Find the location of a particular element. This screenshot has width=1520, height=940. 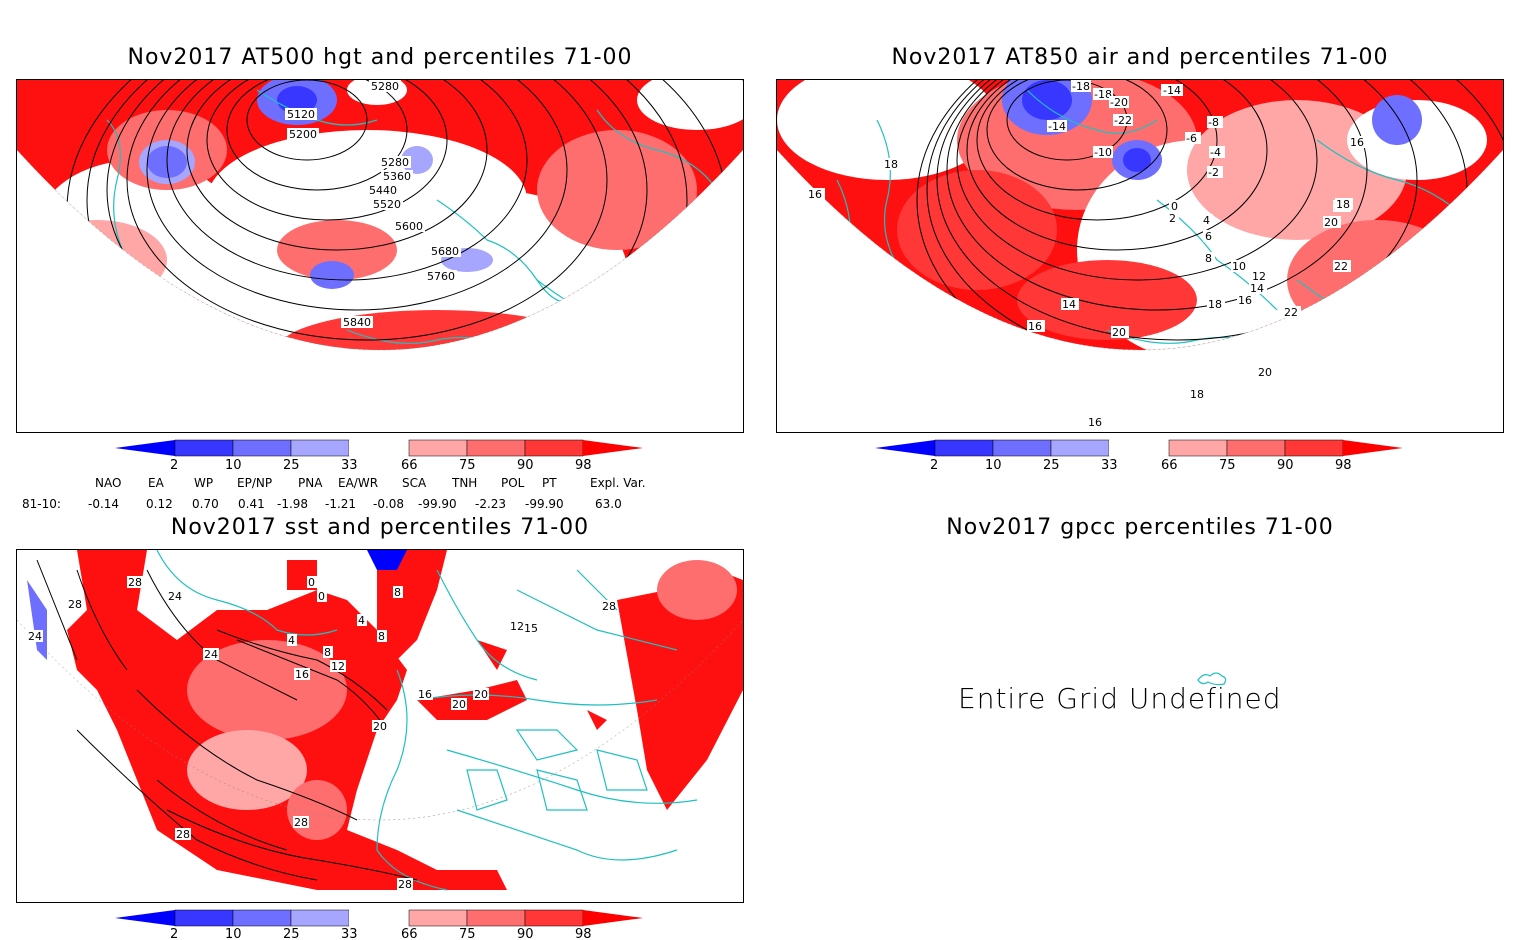

colorbar-top-left: 2 10 25 33 66 75 90 98 is located at coordinates (379, 455).